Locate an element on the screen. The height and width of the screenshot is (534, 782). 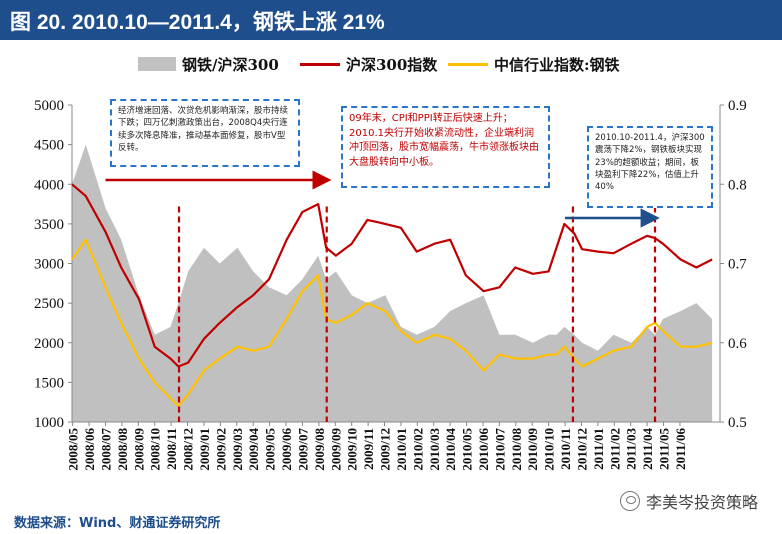
x-tick-label: 2009/05 is located at coordinates (270, 449).